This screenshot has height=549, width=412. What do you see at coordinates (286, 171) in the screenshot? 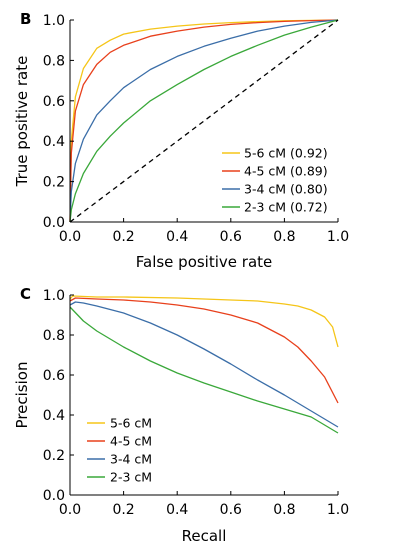
I see `legend-entry: 4-5 cM (0.89)` at bounding box center [286, 171].